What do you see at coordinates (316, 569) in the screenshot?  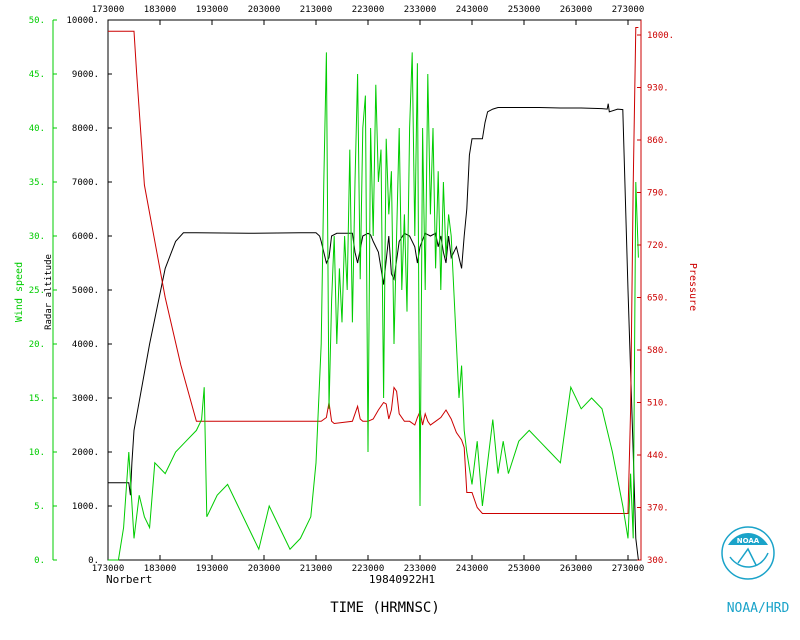 I see `x-tick-label-bottom: 213000` at bounding box center [316, 569].